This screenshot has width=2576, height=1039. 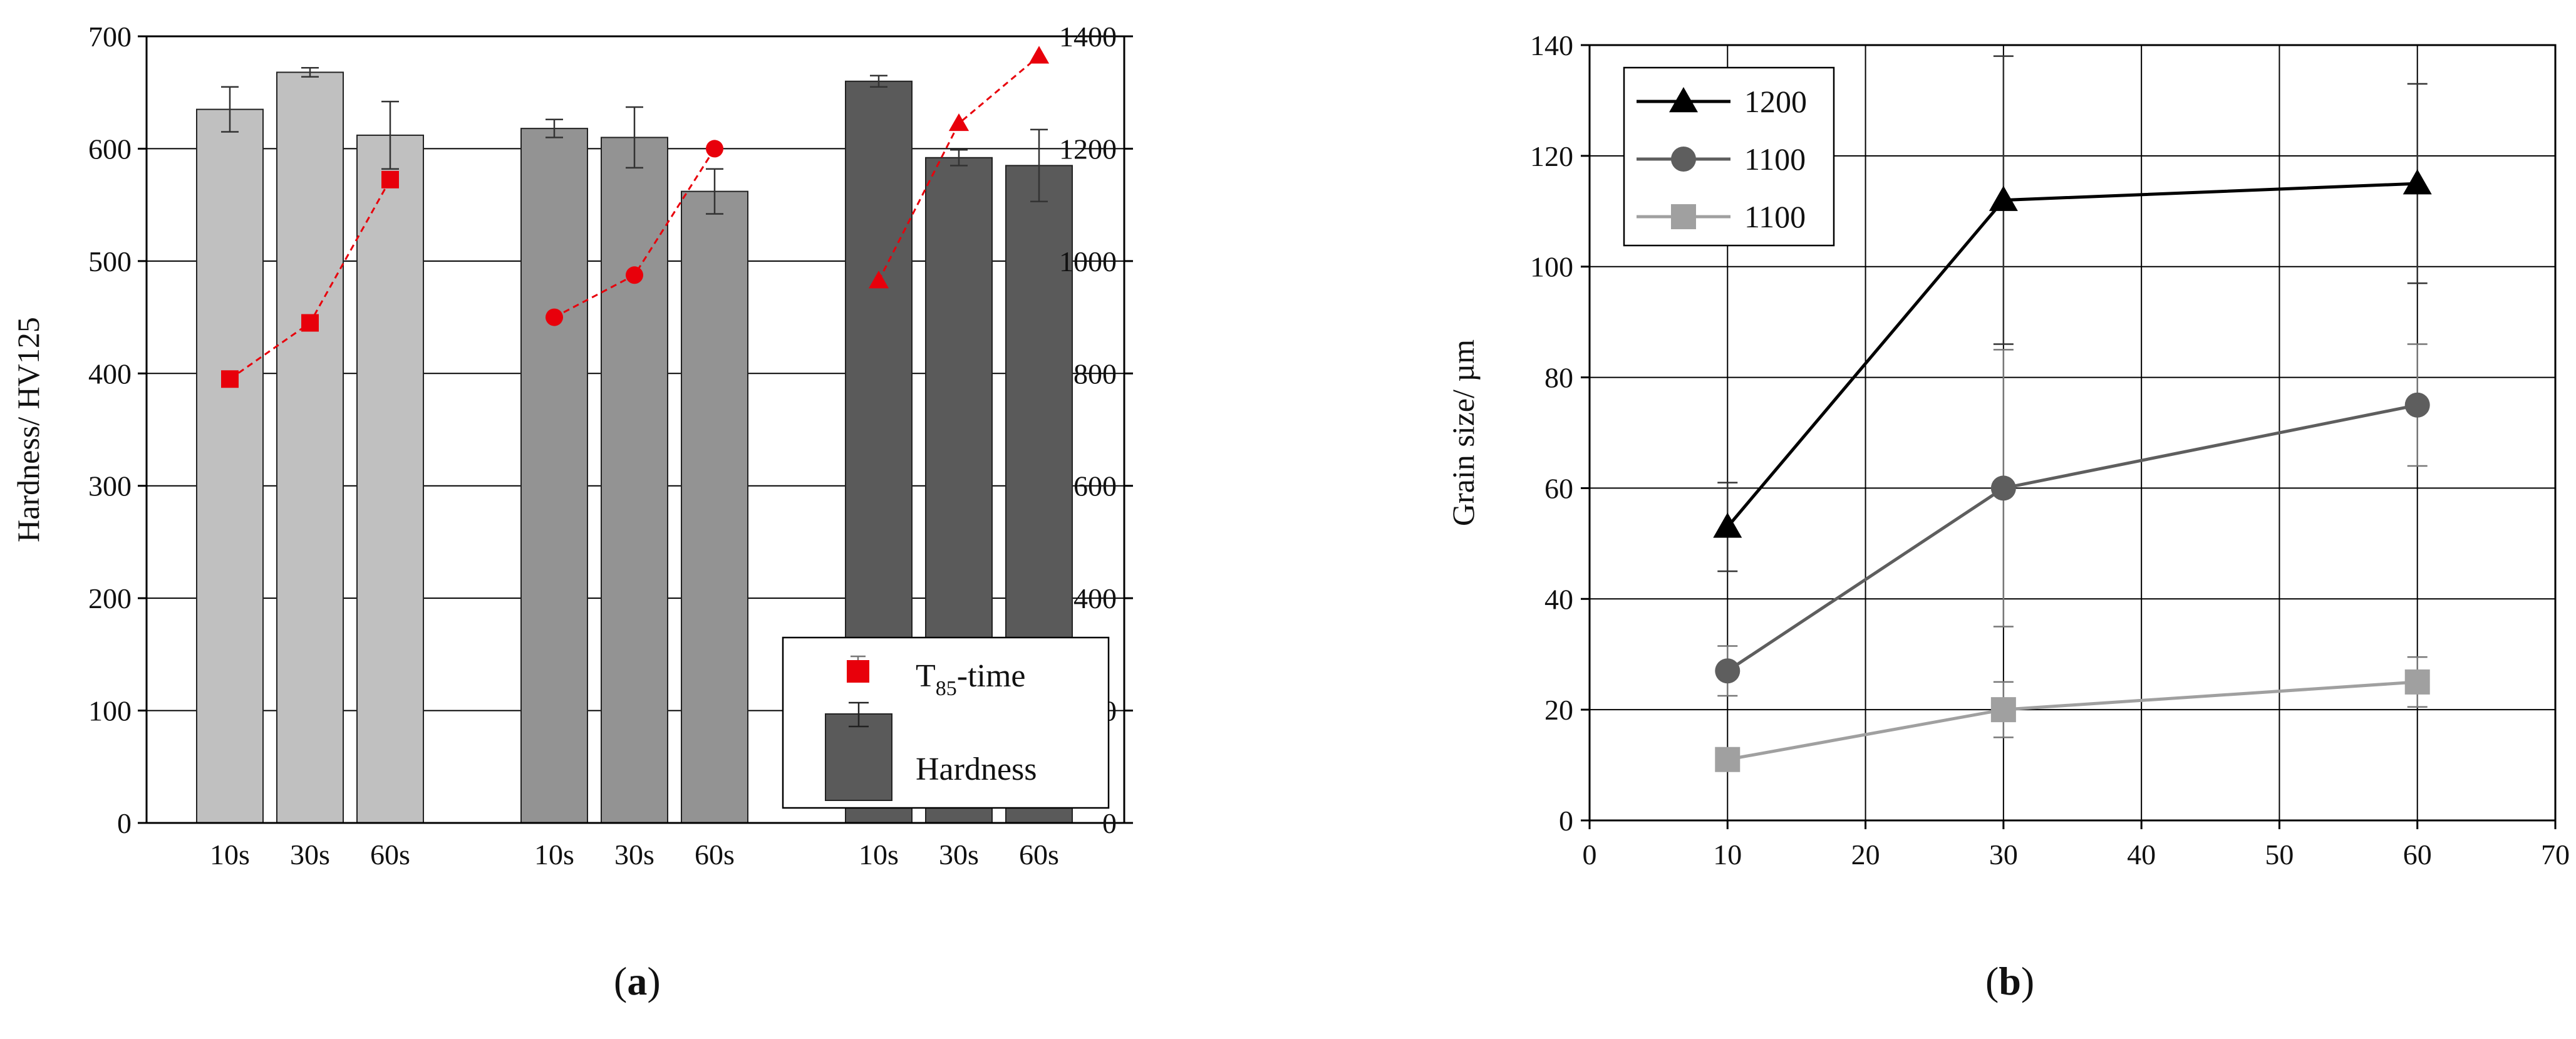 I want to click on y-tick-label: 300, so click(x=110, y=486).